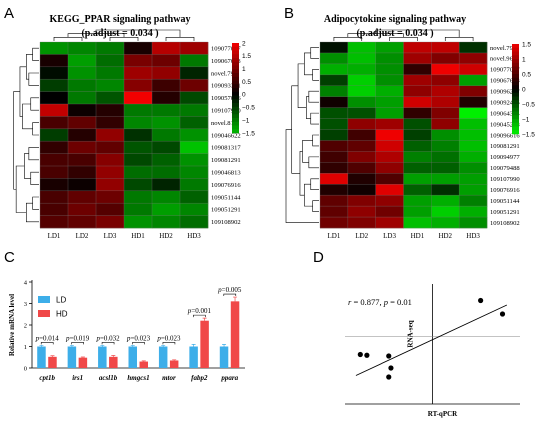 The image size is (550, 434). What do you see at coordinates (224, 73) in the screenshot?
I see `heatmap-row-label: novel.799` at bounding box center [224, 73].